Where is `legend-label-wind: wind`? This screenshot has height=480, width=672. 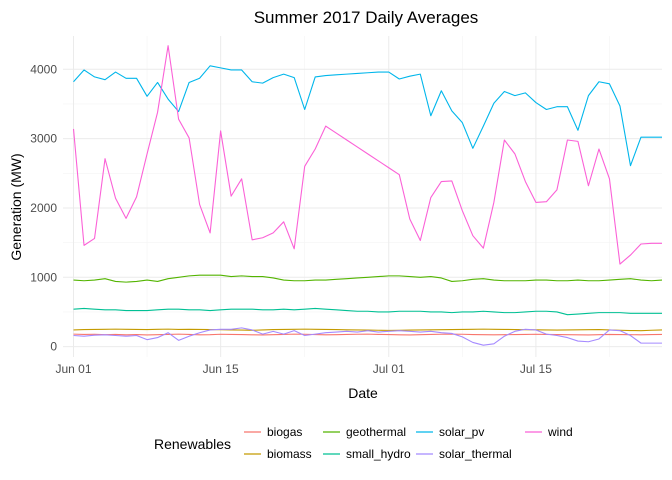
legend-label-wind: wind is located at coordinates (560, 432).